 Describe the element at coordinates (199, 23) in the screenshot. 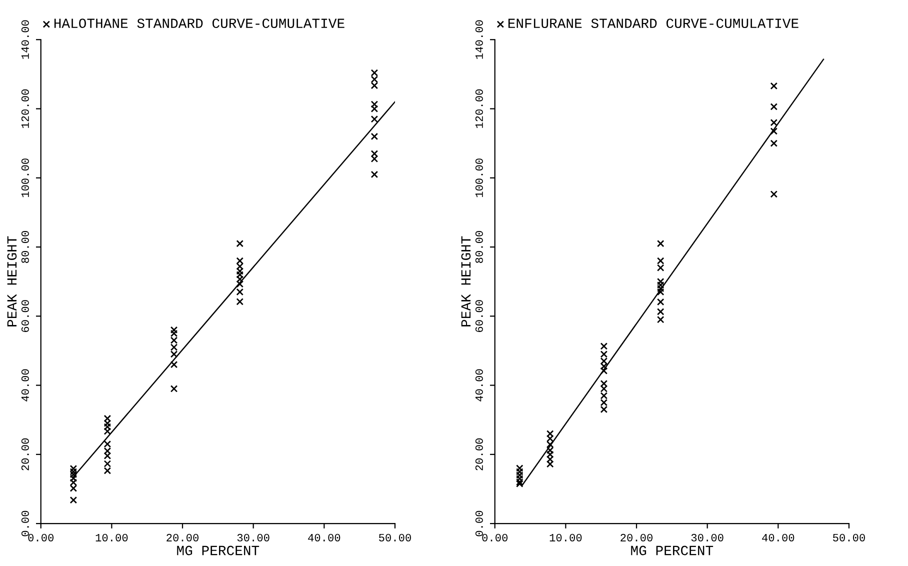

I see `legend-label: HALOTHANE STANDARD CURVE-CUMULATIVE` at that location.